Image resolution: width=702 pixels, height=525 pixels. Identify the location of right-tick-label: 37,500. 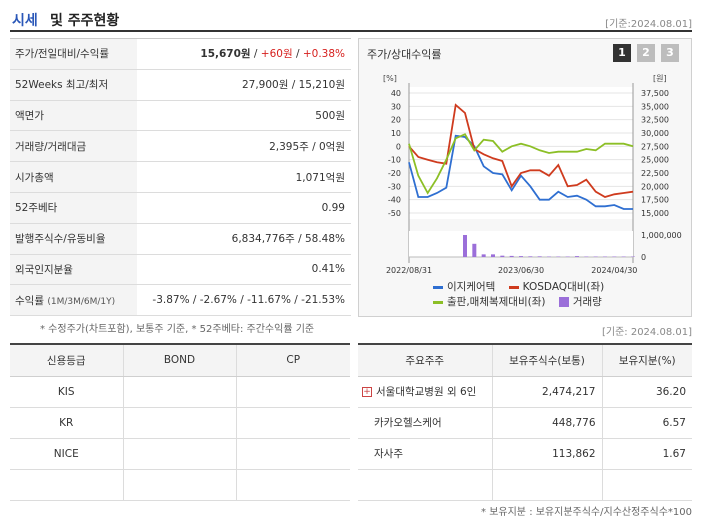
(655, 93).